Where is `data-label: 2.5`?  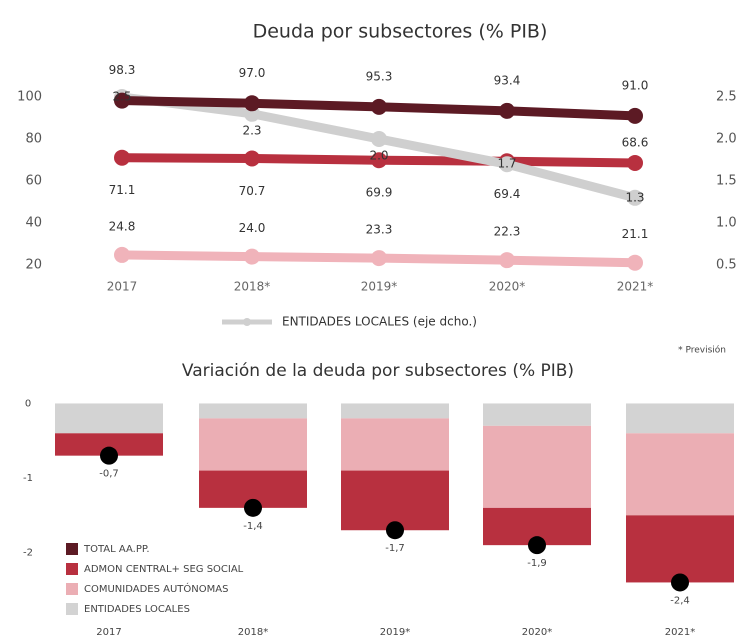
data-label: 2.5 is located at coordinates (121, 97).